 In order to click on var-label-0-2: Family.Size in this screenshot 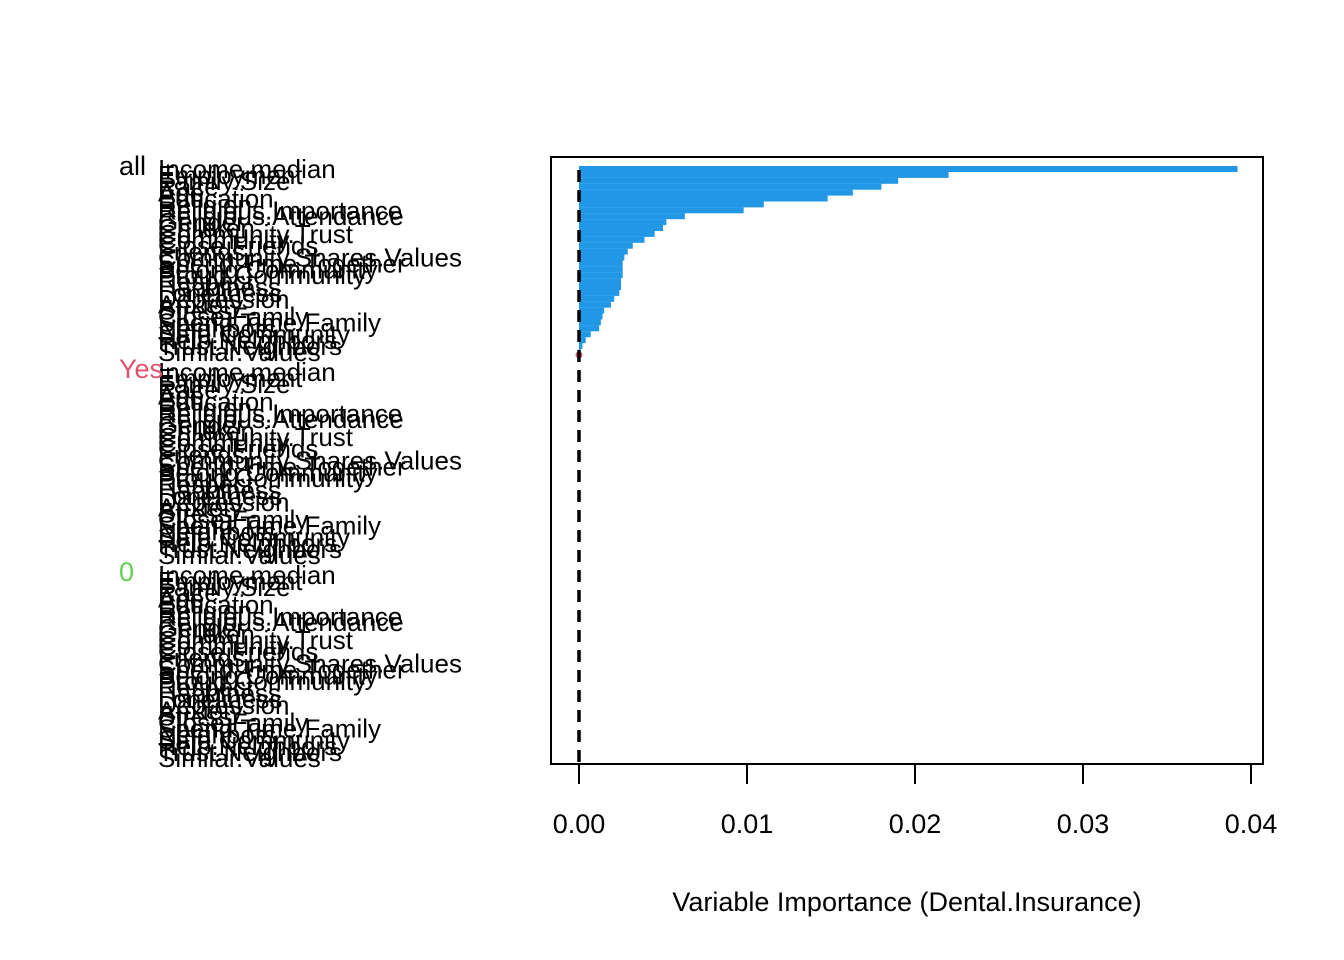, I will do `click(224, 181)`.